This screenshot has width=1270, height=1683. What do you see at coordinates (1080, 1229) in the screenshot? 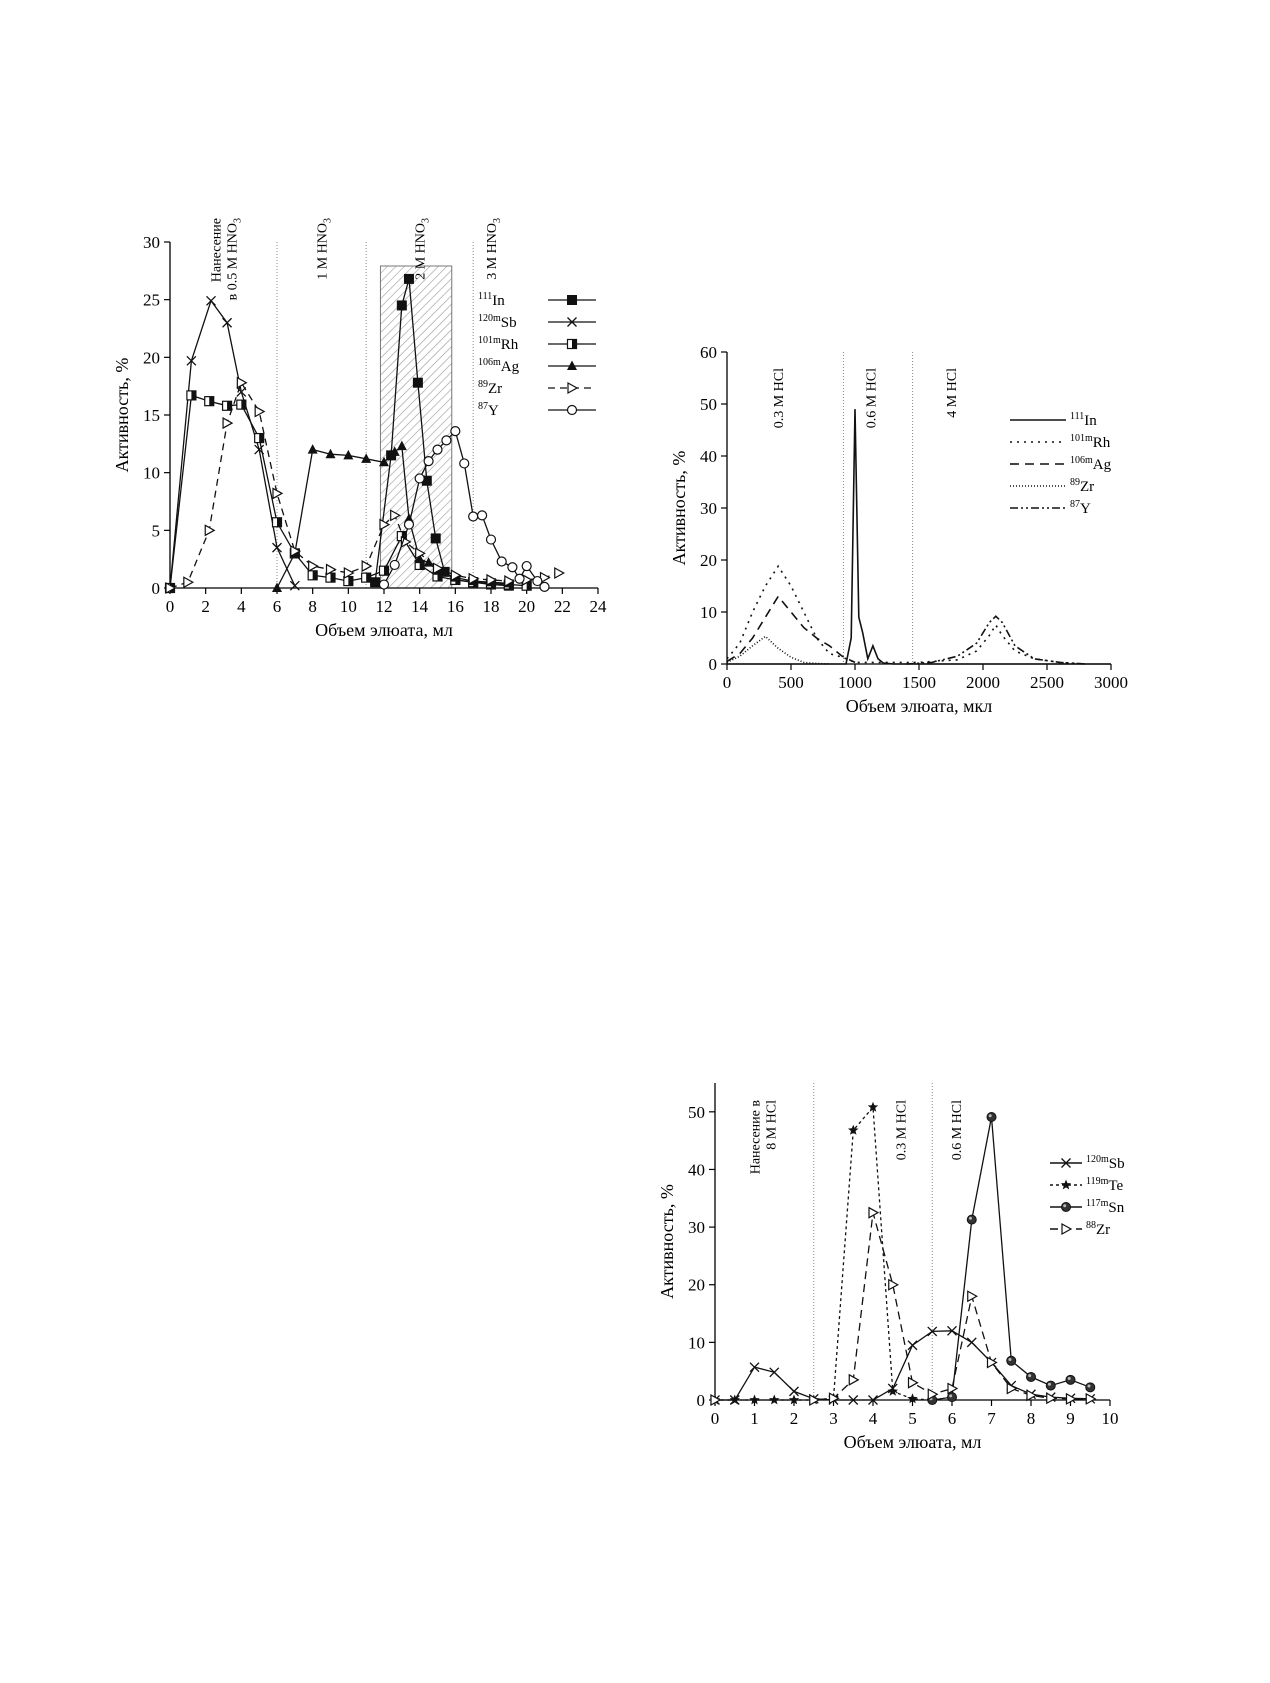
I see `legend-entry: 88Zr` at bounding box center [1080, 1229].